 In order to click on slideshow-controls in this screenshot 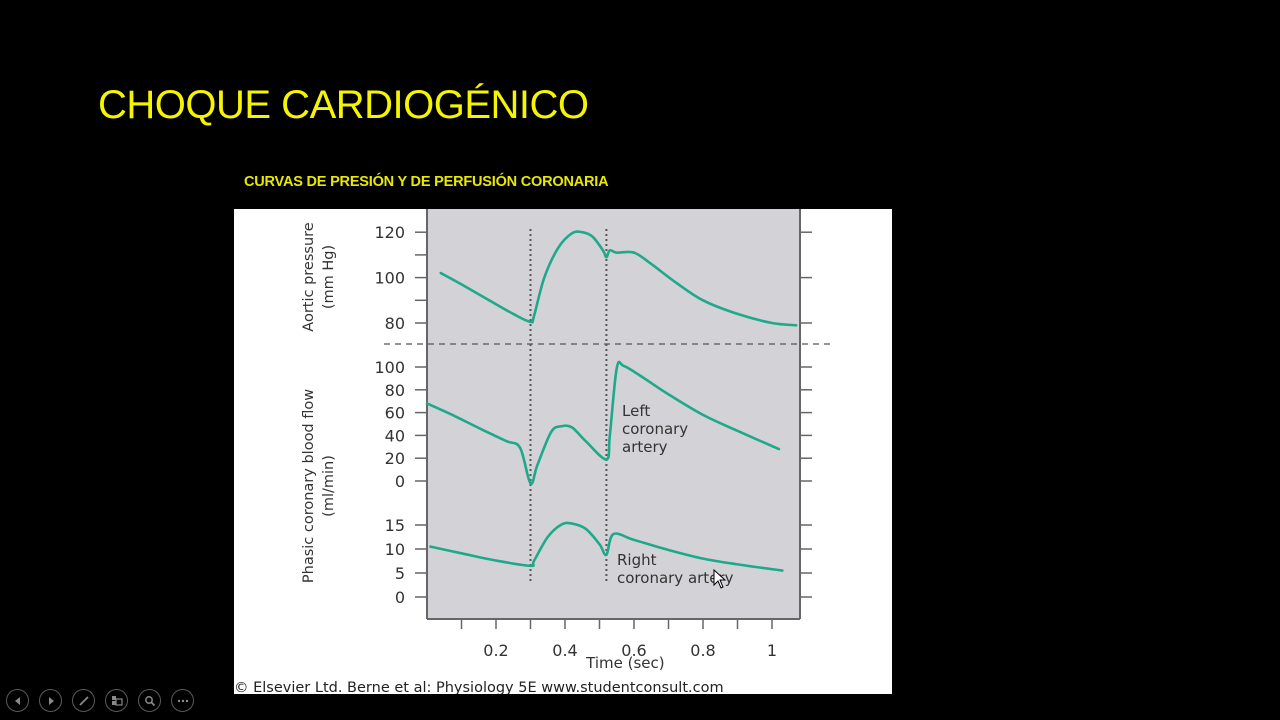, I will do `click(100, 700)`.